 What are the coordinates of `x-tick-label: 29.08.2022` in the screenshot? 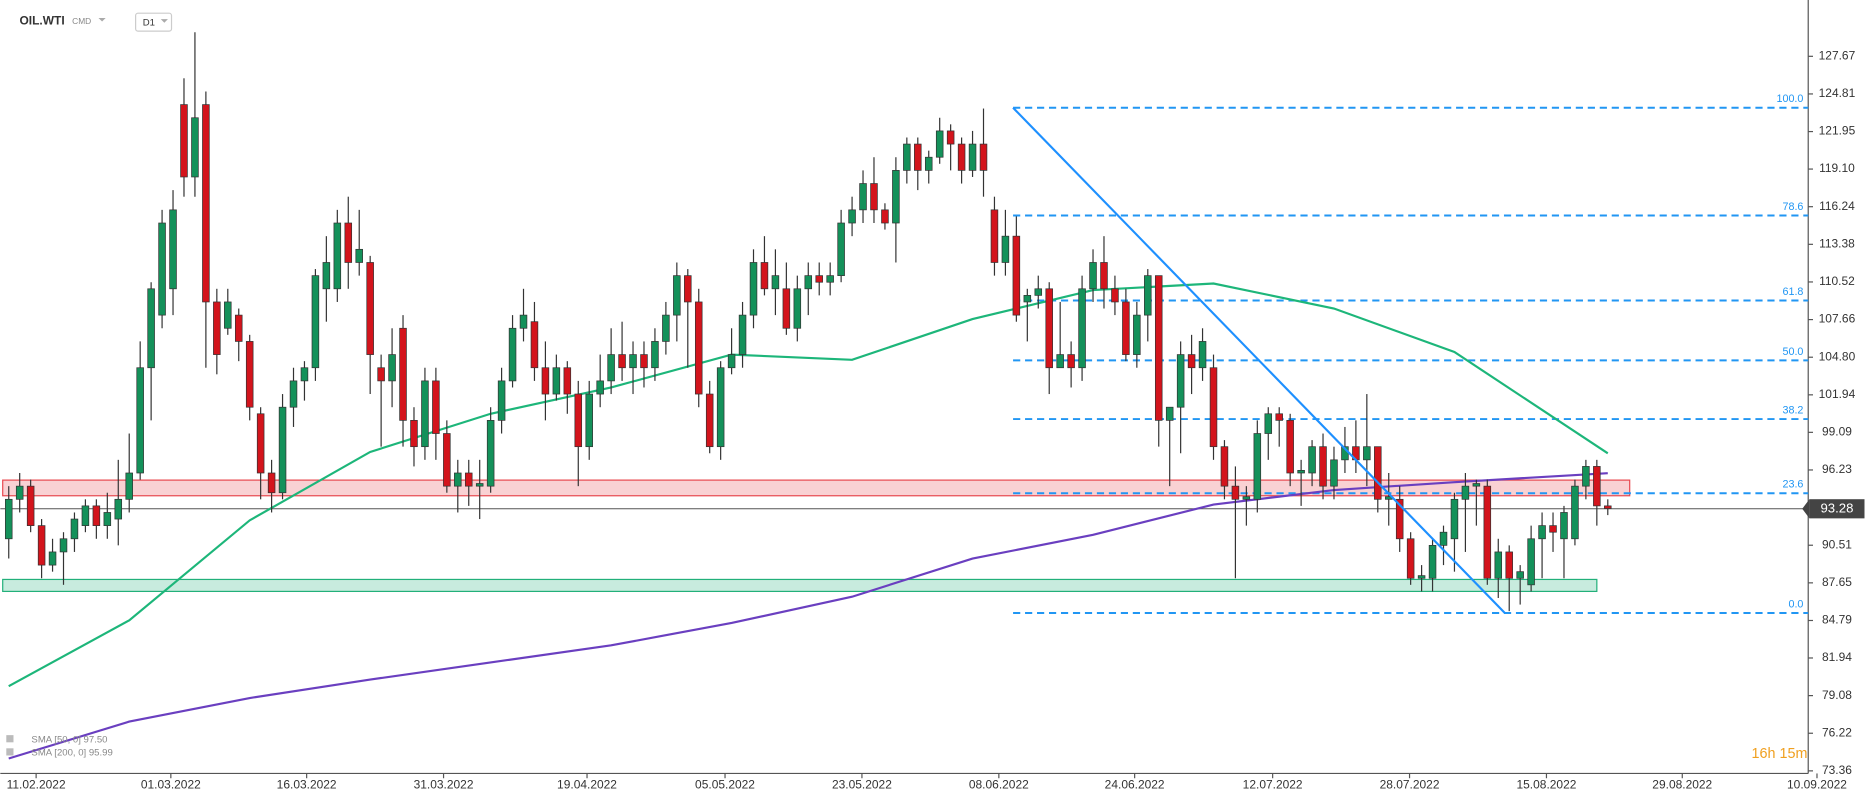 It's located at (1682, 785).